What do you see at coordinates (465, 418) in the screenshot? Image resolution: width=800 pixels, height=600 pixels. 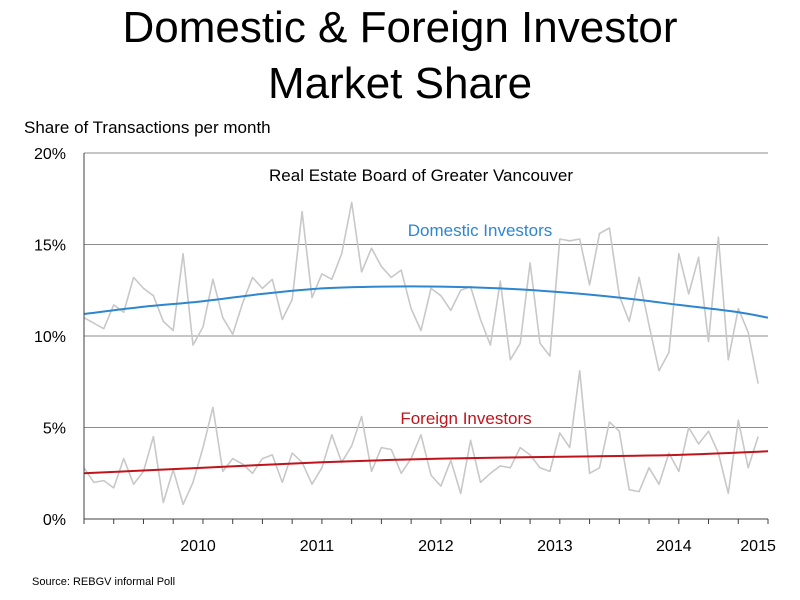 I see `series-label-foreign: Foreign Investors` at bounding box center [465, 418].